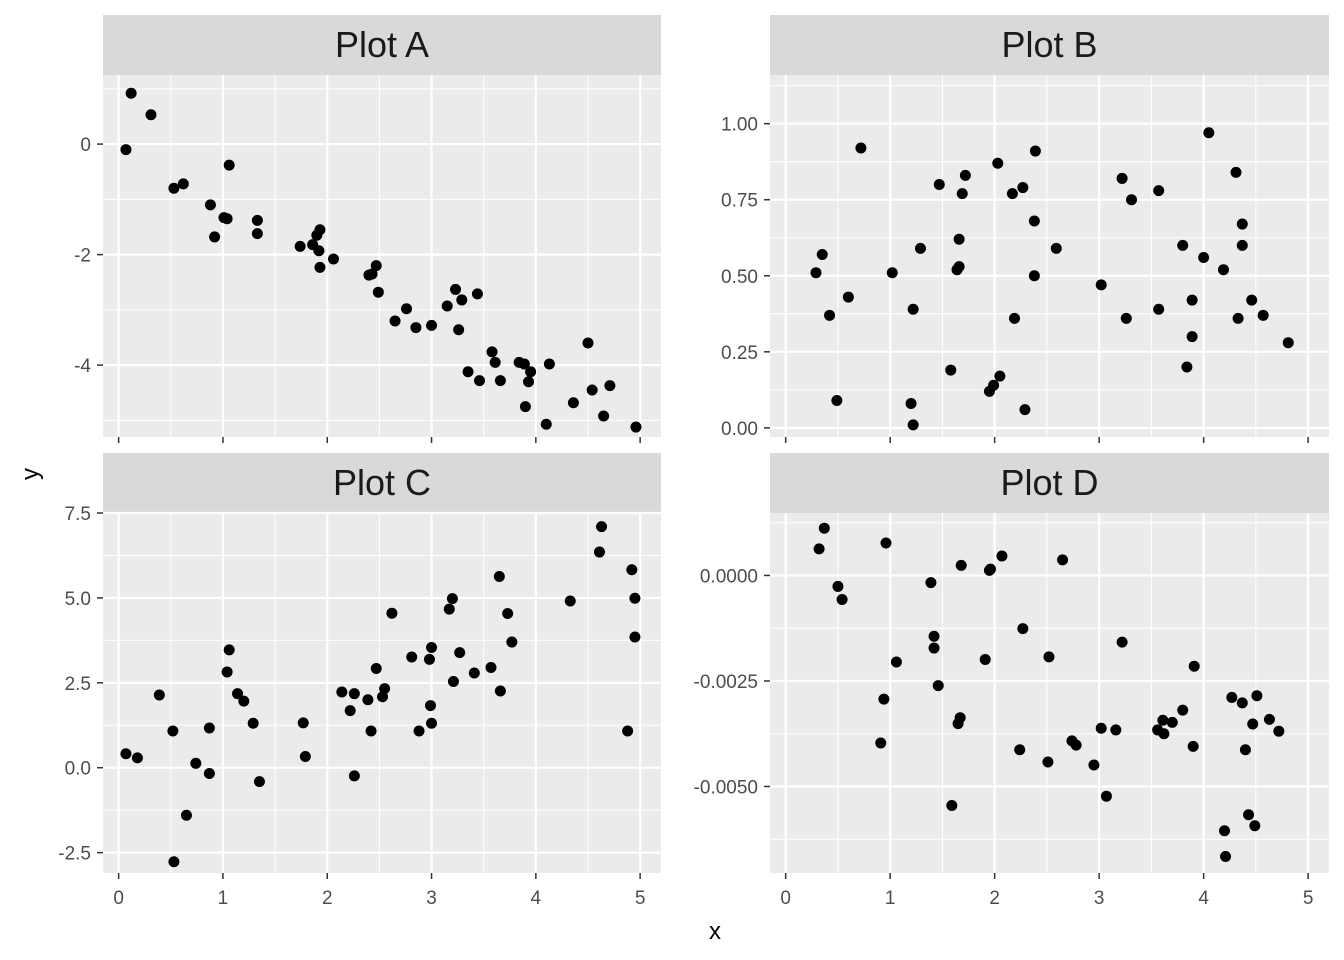 The image size is (1344, 960). I want to click on panel-a-y-tick-label: -2, so click(82, 256).